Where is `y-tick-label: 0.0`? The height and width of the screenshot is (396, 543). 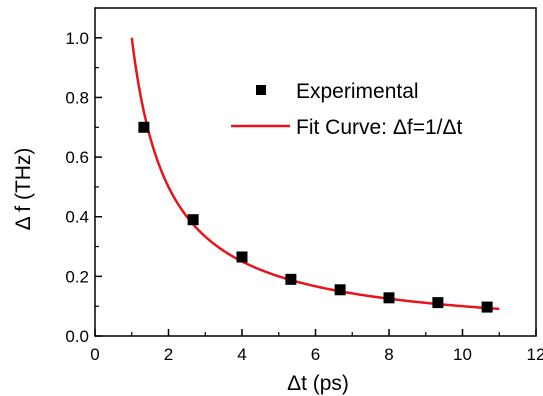 y-tick-label: 0.0 is located at coordinates (77, 336).